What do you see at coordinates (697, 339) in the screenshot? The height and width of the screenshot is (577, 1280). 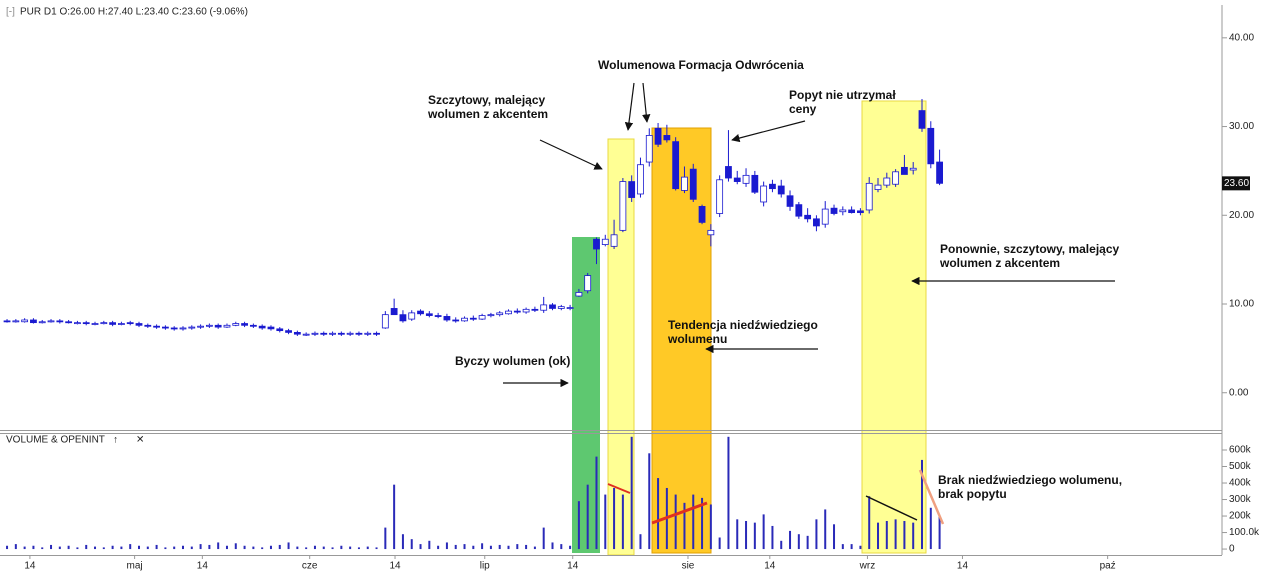 I see `annotation: wolumenu` at bounding box center [697, 339].